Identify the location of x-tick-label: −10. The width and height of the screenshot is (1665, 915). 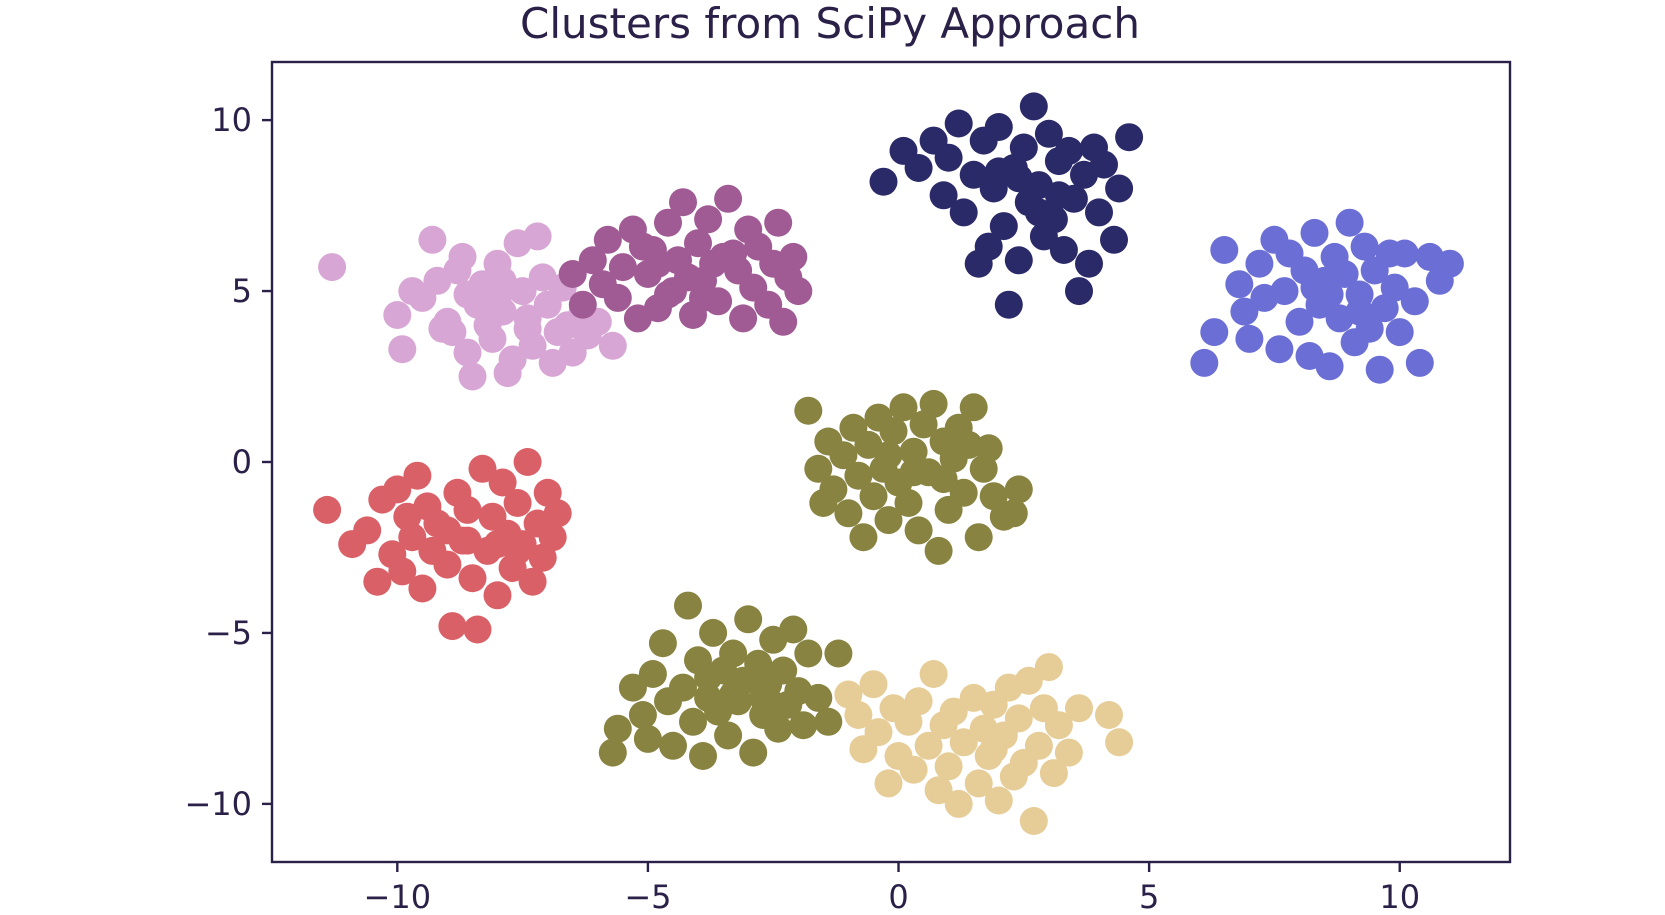
(398, 896).